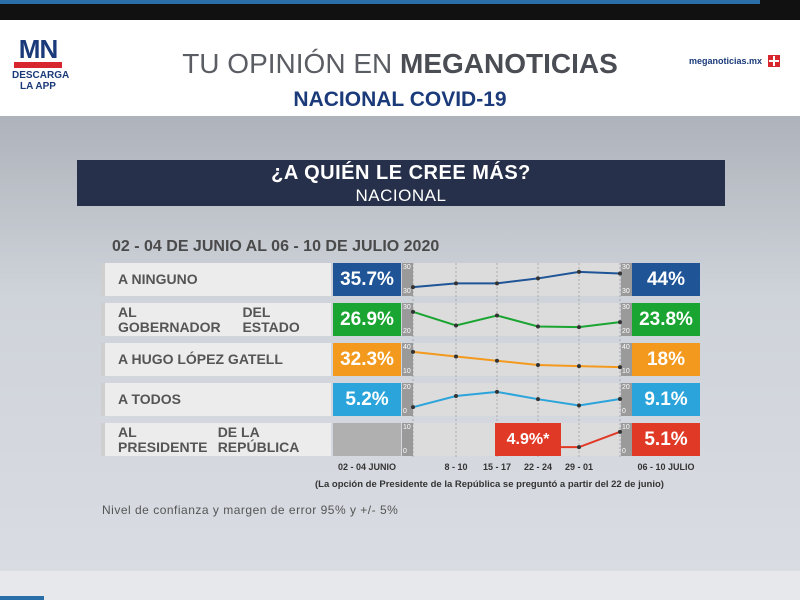 Image resolution: width=800 pixels, height=600 pixels. I want to click on series-label: AL PRESIDENTE DE LA REPÚBLICA, so click(224, 439).